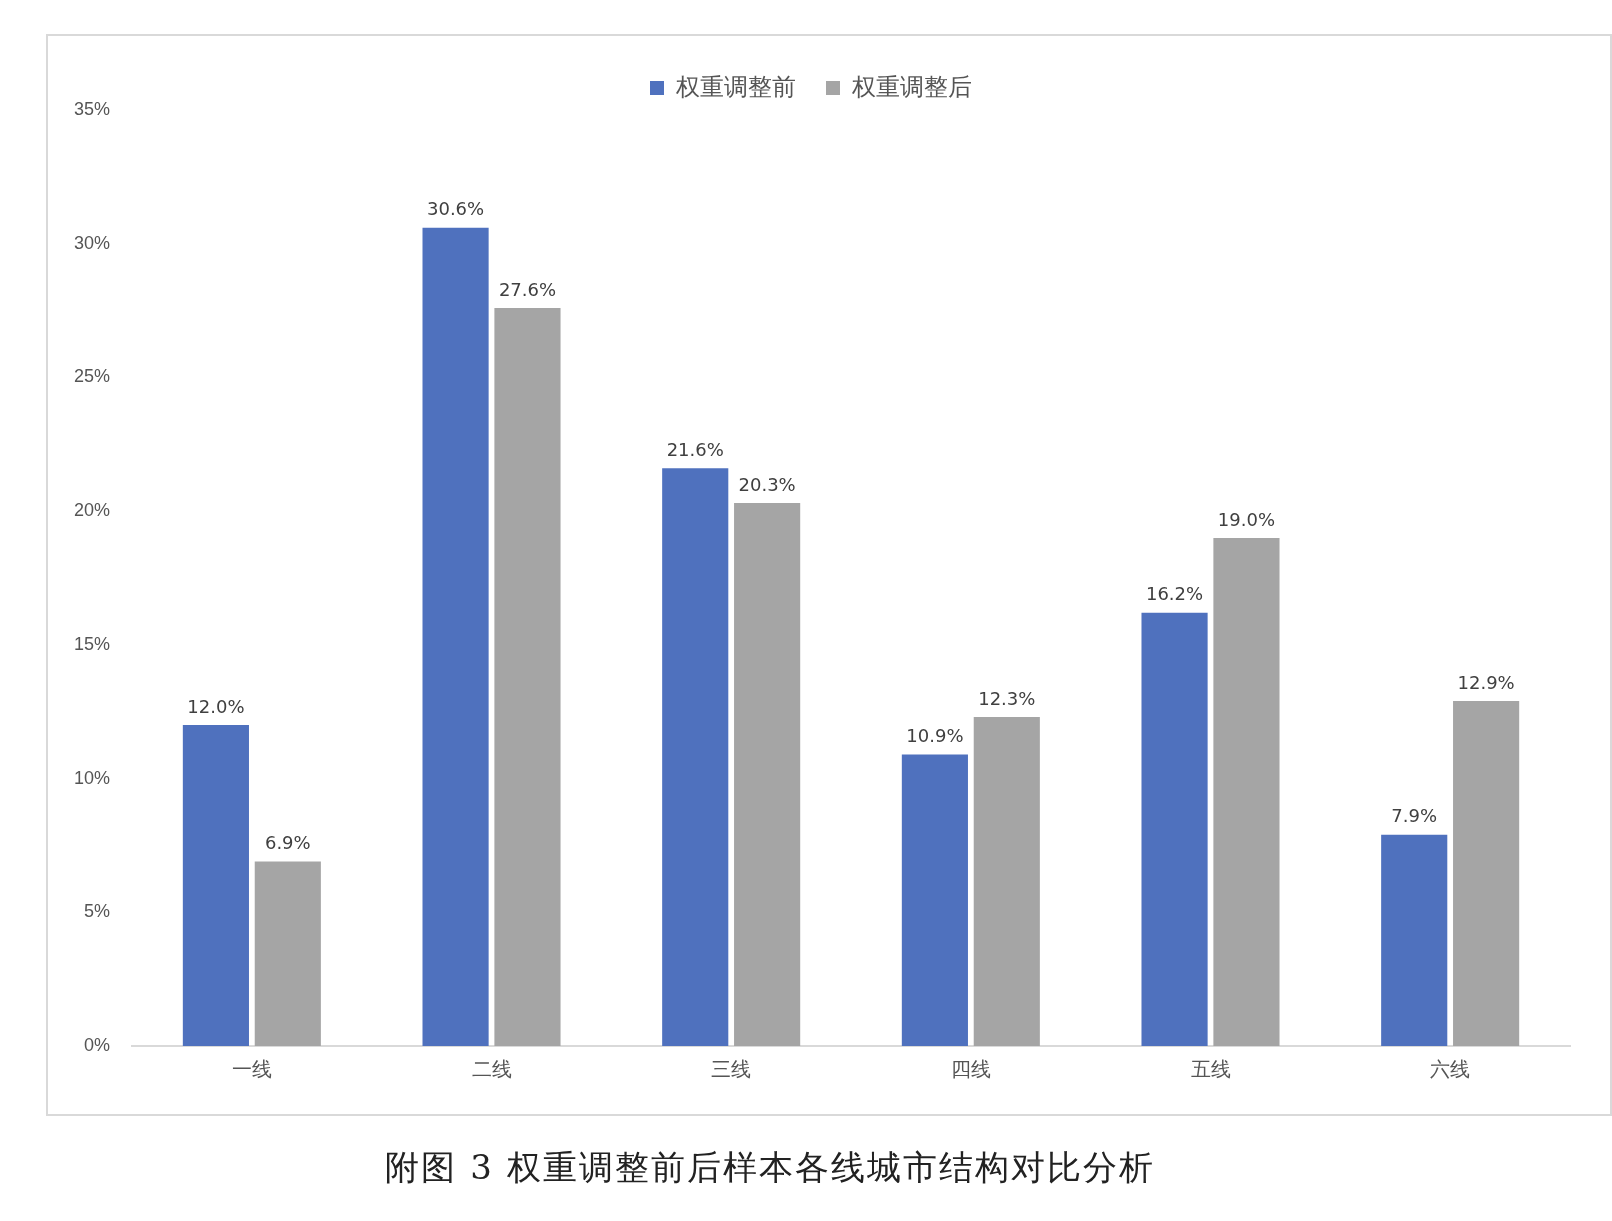 This screenshot has width=1612, height=1221. I want to click on data-label: 19.0%, so click(1246, 519).